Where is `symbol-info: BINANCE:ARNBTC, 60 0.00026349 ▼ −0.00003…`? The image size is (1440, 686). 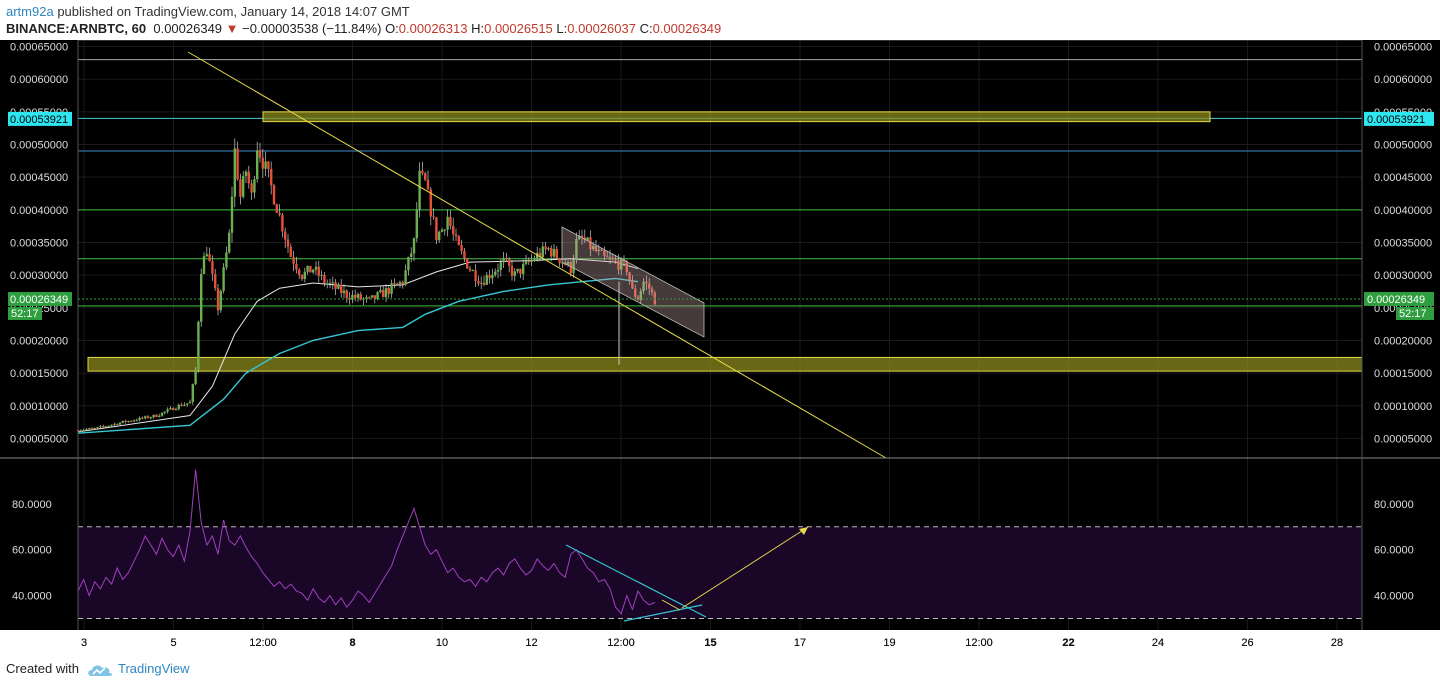 symbol-info: BINANCE:ARNBTC, 60 0.00026349 ▼ −0.00003… is located at coordinates (363, 28).